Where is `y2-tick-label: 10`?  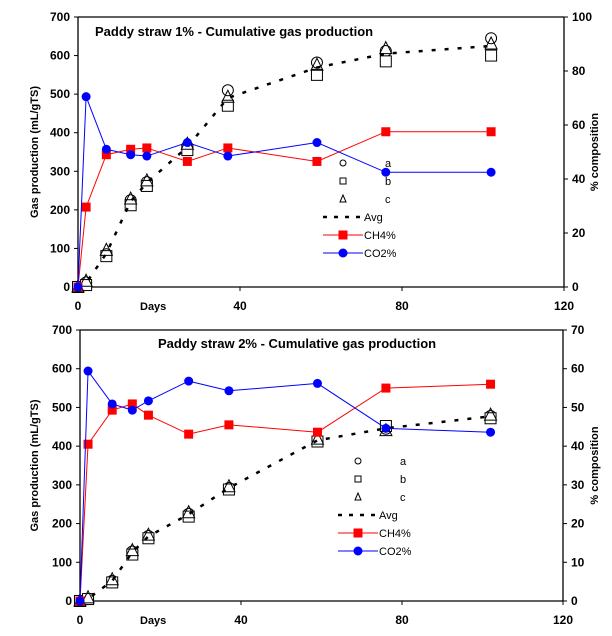
y2-tick-label: 10 is located at coordinates (578, 562).